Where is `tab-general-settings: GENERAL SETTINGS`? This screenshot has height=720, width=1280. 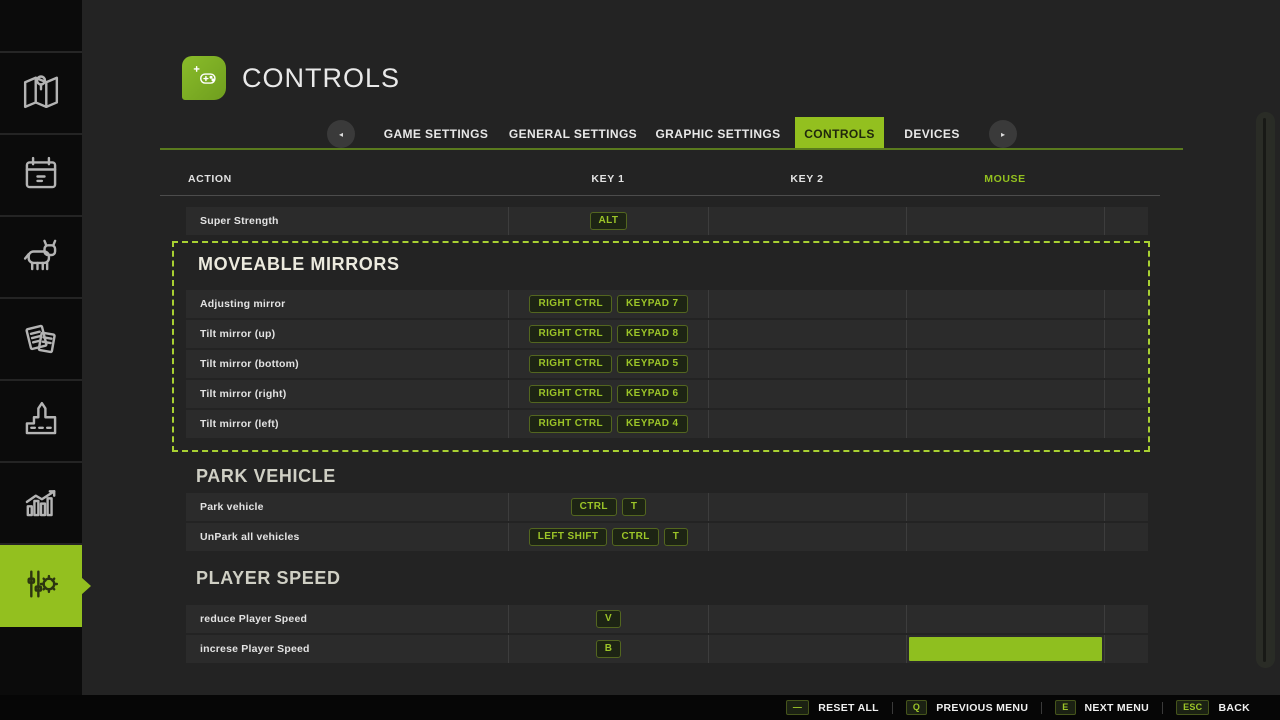
tab-general-settings: GENERAL SETTINGS is located at coordinates (573, 133).